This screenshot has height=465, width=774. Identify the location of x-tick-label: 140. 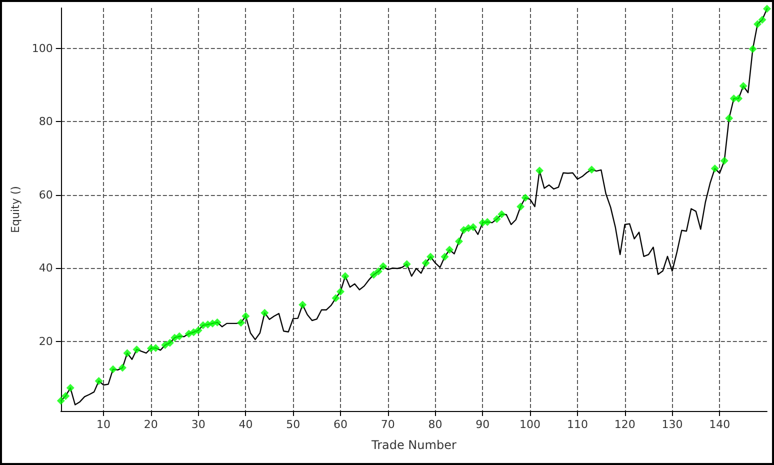
(719, 424).